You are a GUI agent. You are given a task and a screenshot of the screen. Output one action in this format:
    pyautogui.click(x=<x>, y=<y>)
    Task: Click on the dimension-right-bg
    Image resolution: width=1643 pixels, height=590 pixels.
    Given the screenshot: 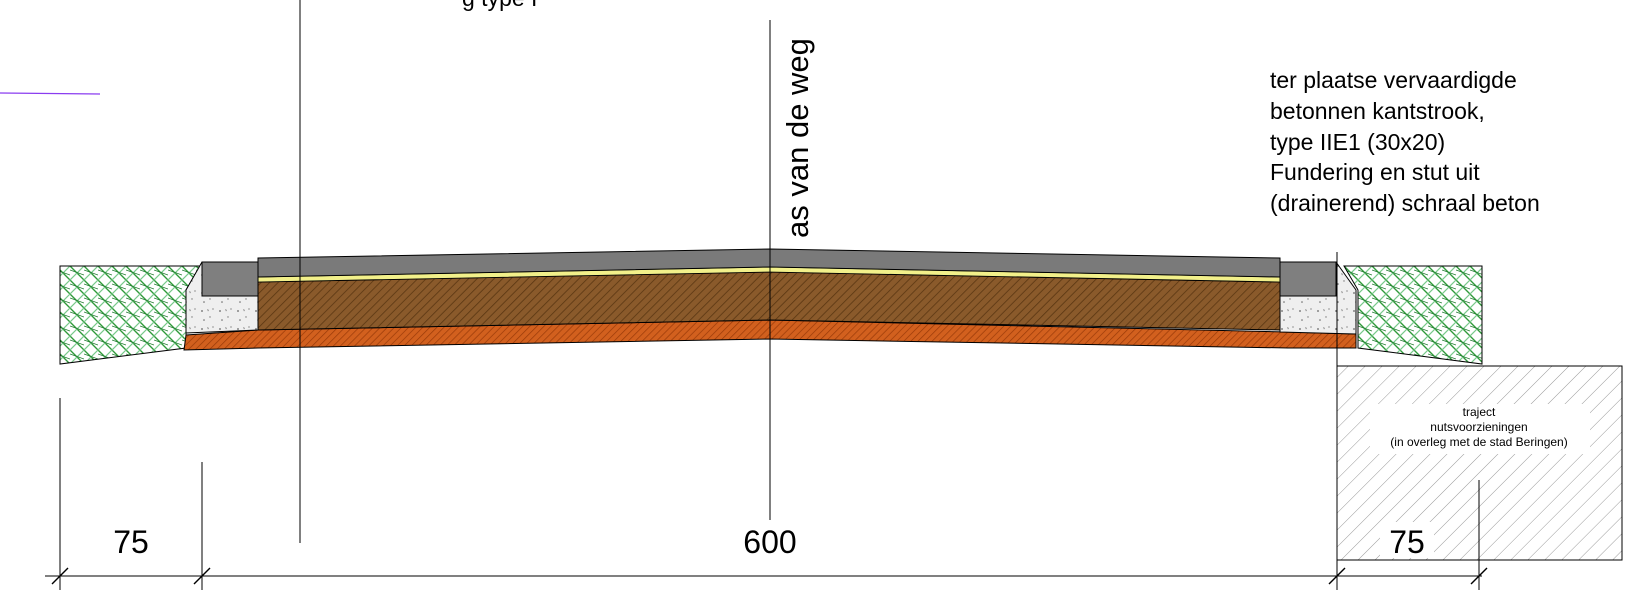 What is the action you would take?
    pyautogui.click(x=1407, y=540)
    